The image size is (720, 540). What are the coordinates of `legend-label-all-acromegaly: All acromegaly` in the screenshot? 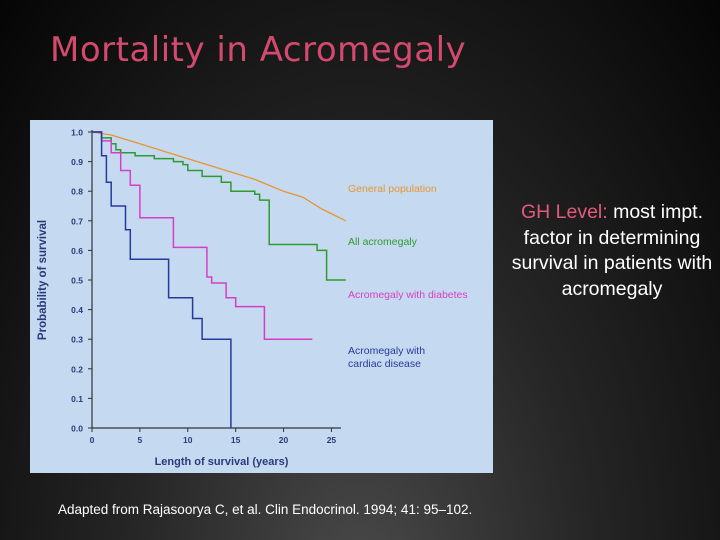 It's located at (383, 242).